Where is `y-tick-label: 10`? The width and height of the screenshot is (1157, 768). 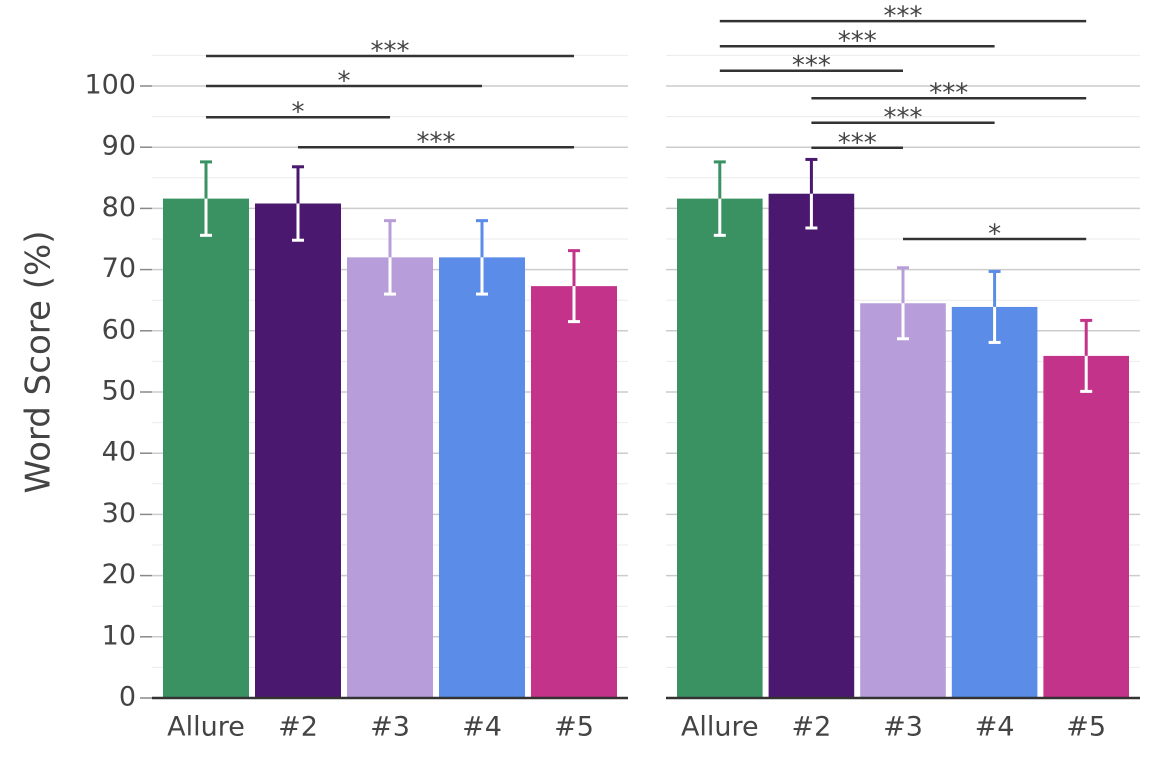
y-tick-label: 10 is located at coordinates (119, 635).